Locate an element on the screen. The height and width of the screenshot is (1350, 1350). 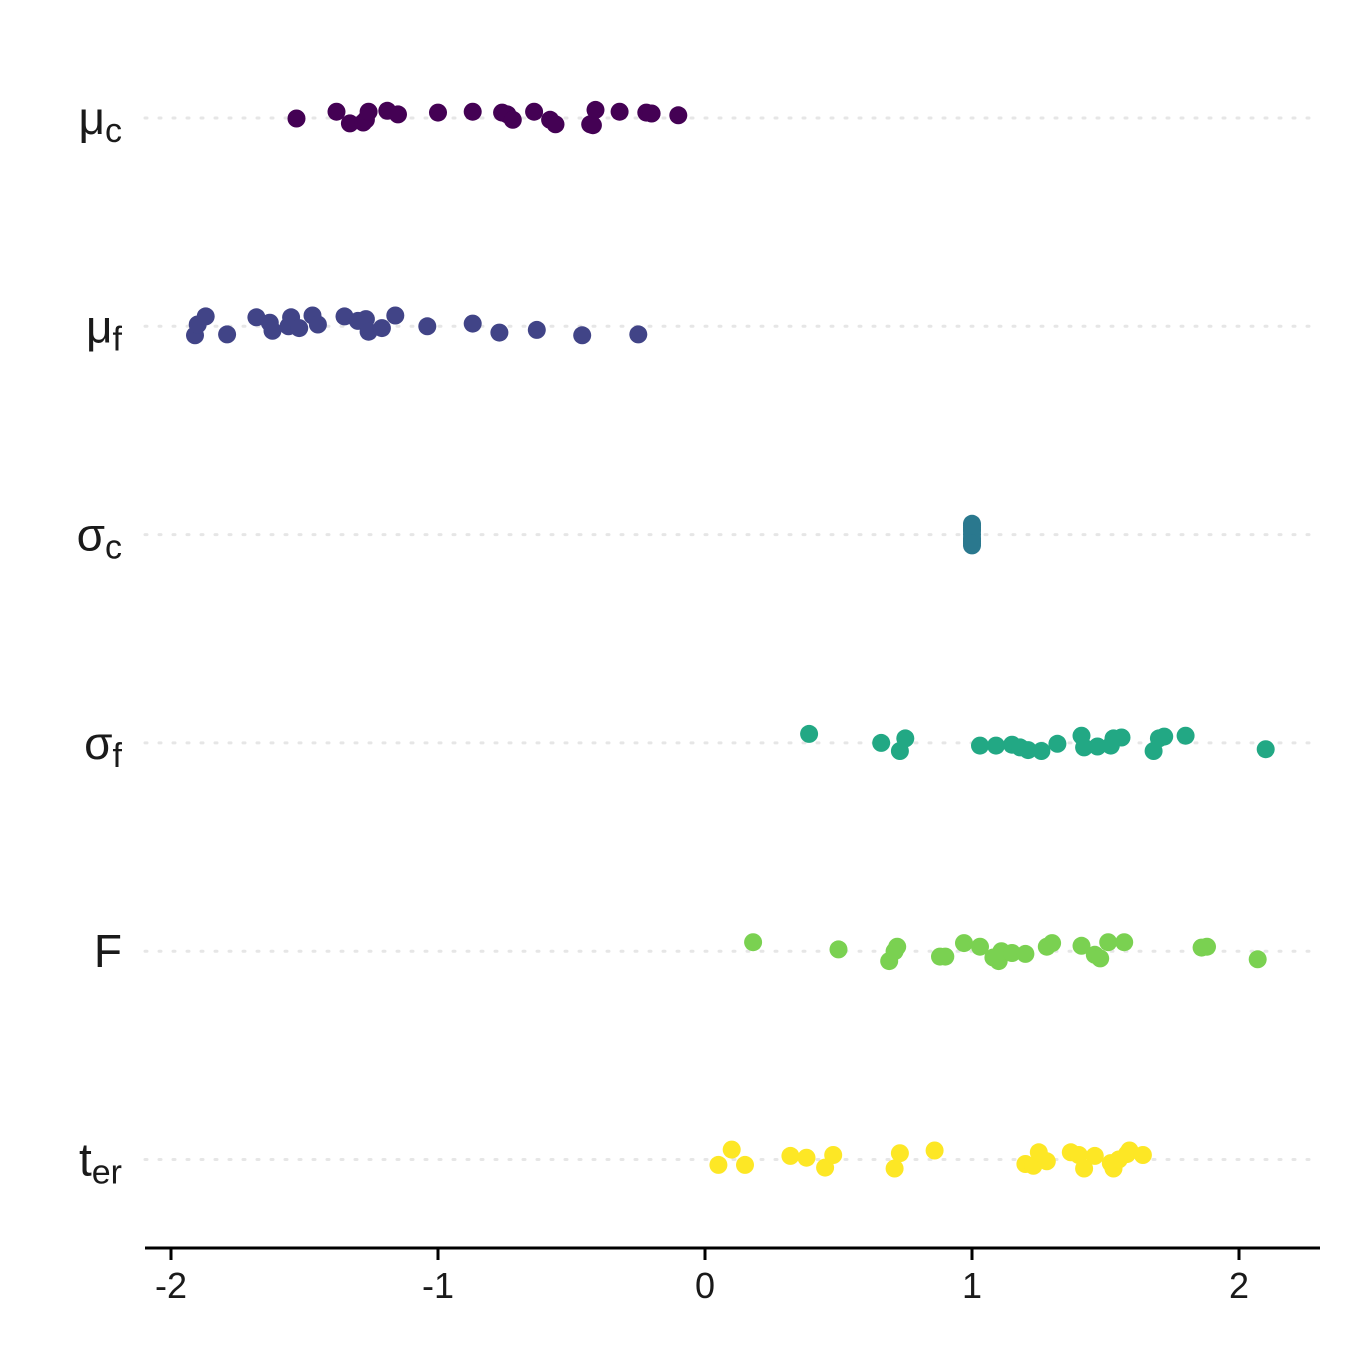
category-label: σc is located at coordinates (99, 538).